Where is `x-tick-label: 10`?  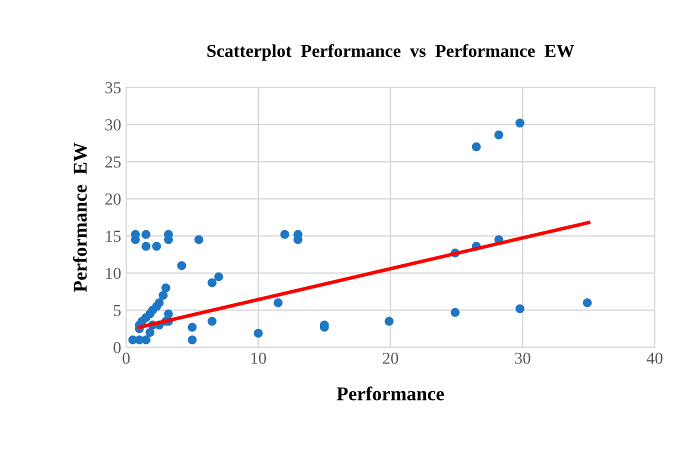 x-tick-label: 10 is located at coordinates (258, 358).